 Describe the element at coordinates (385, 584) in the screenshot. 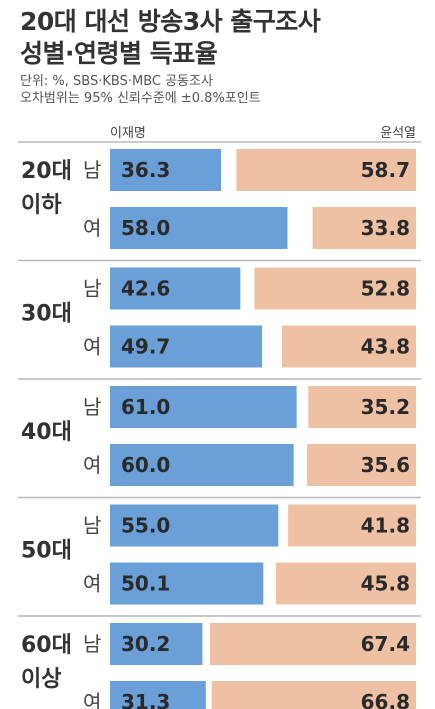

I see `value-label-yoon: 45.8` at that location.